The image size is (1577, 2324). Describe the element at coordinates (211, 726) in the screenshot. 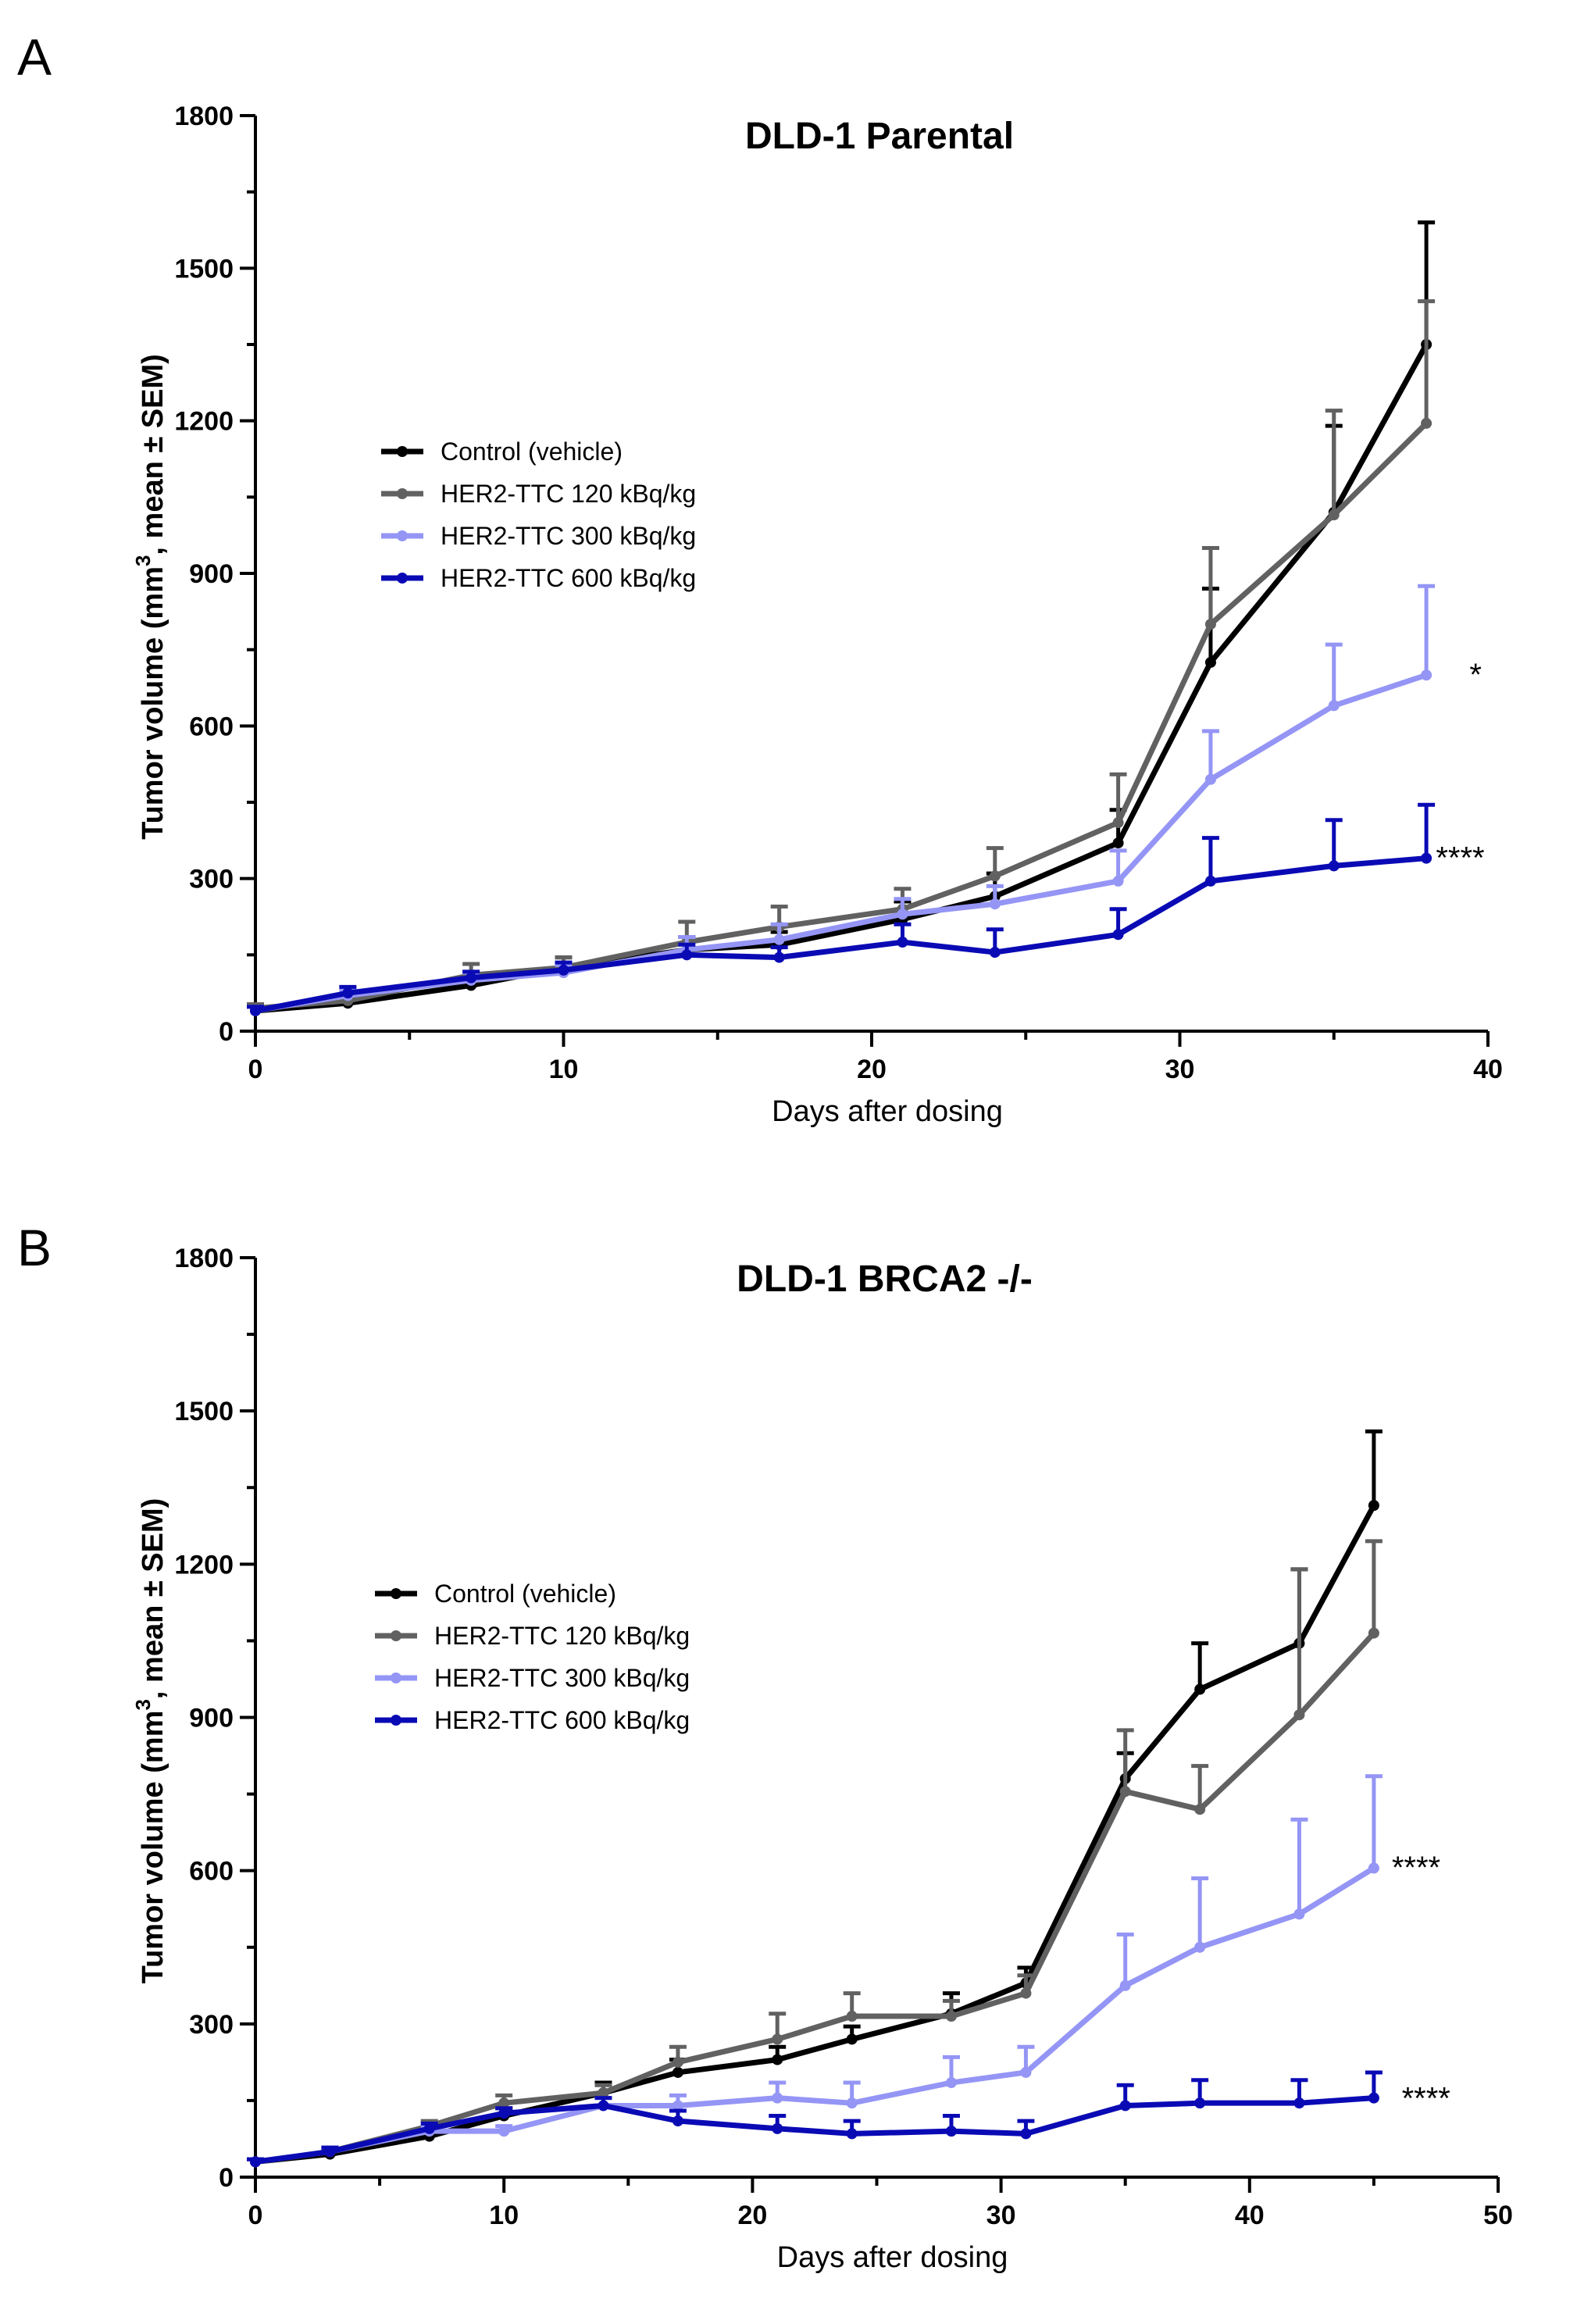

I see `y-tick-label: 600` at that location.